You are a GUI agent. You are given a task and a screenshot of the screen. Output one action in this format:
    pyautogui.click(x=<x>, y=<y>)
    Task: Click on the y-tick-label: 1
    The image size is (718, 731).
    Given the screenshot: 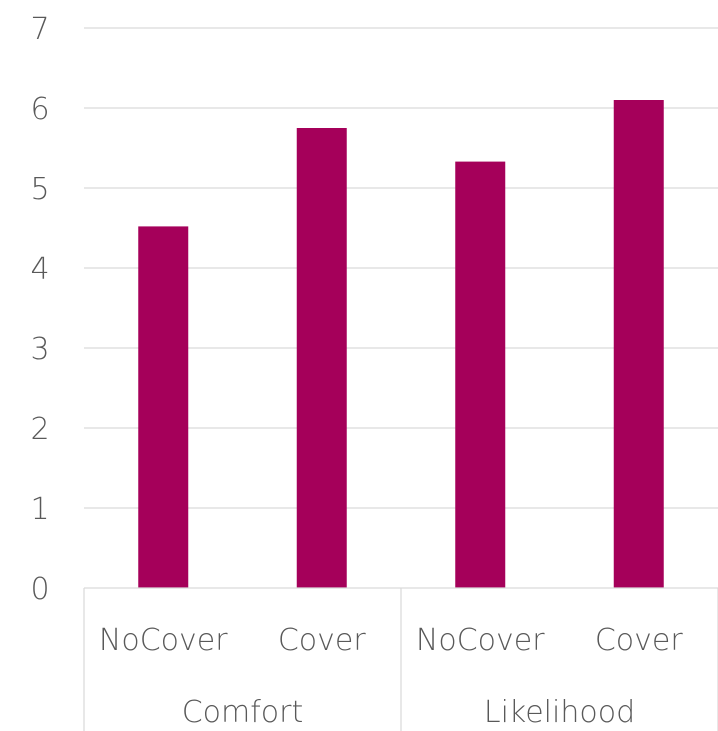 What is the action you would take?
    pyautogui.click(x=39, y=509)
    